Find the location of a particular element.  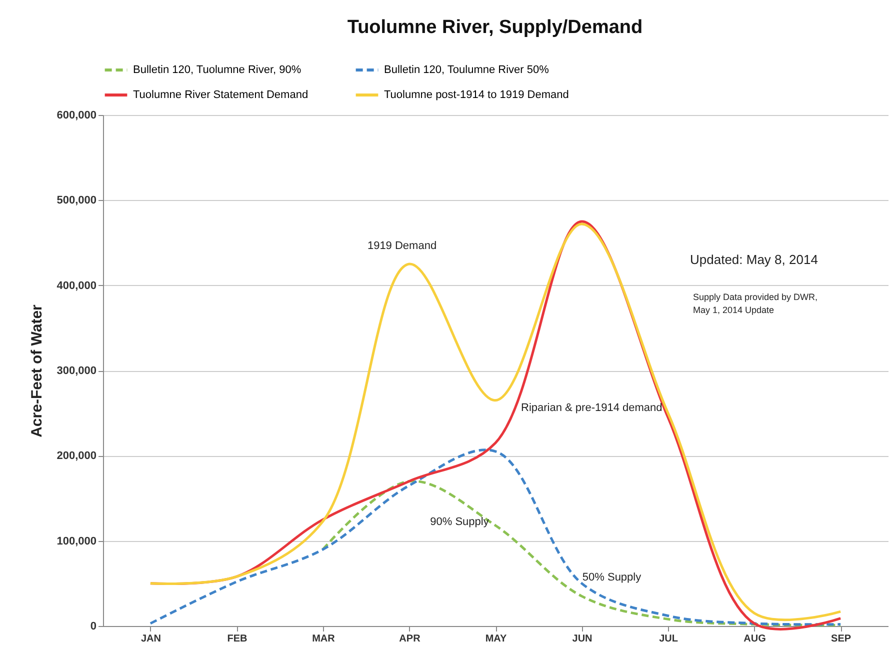

y-tick-label: 0 is located at coordinates (93, 626).